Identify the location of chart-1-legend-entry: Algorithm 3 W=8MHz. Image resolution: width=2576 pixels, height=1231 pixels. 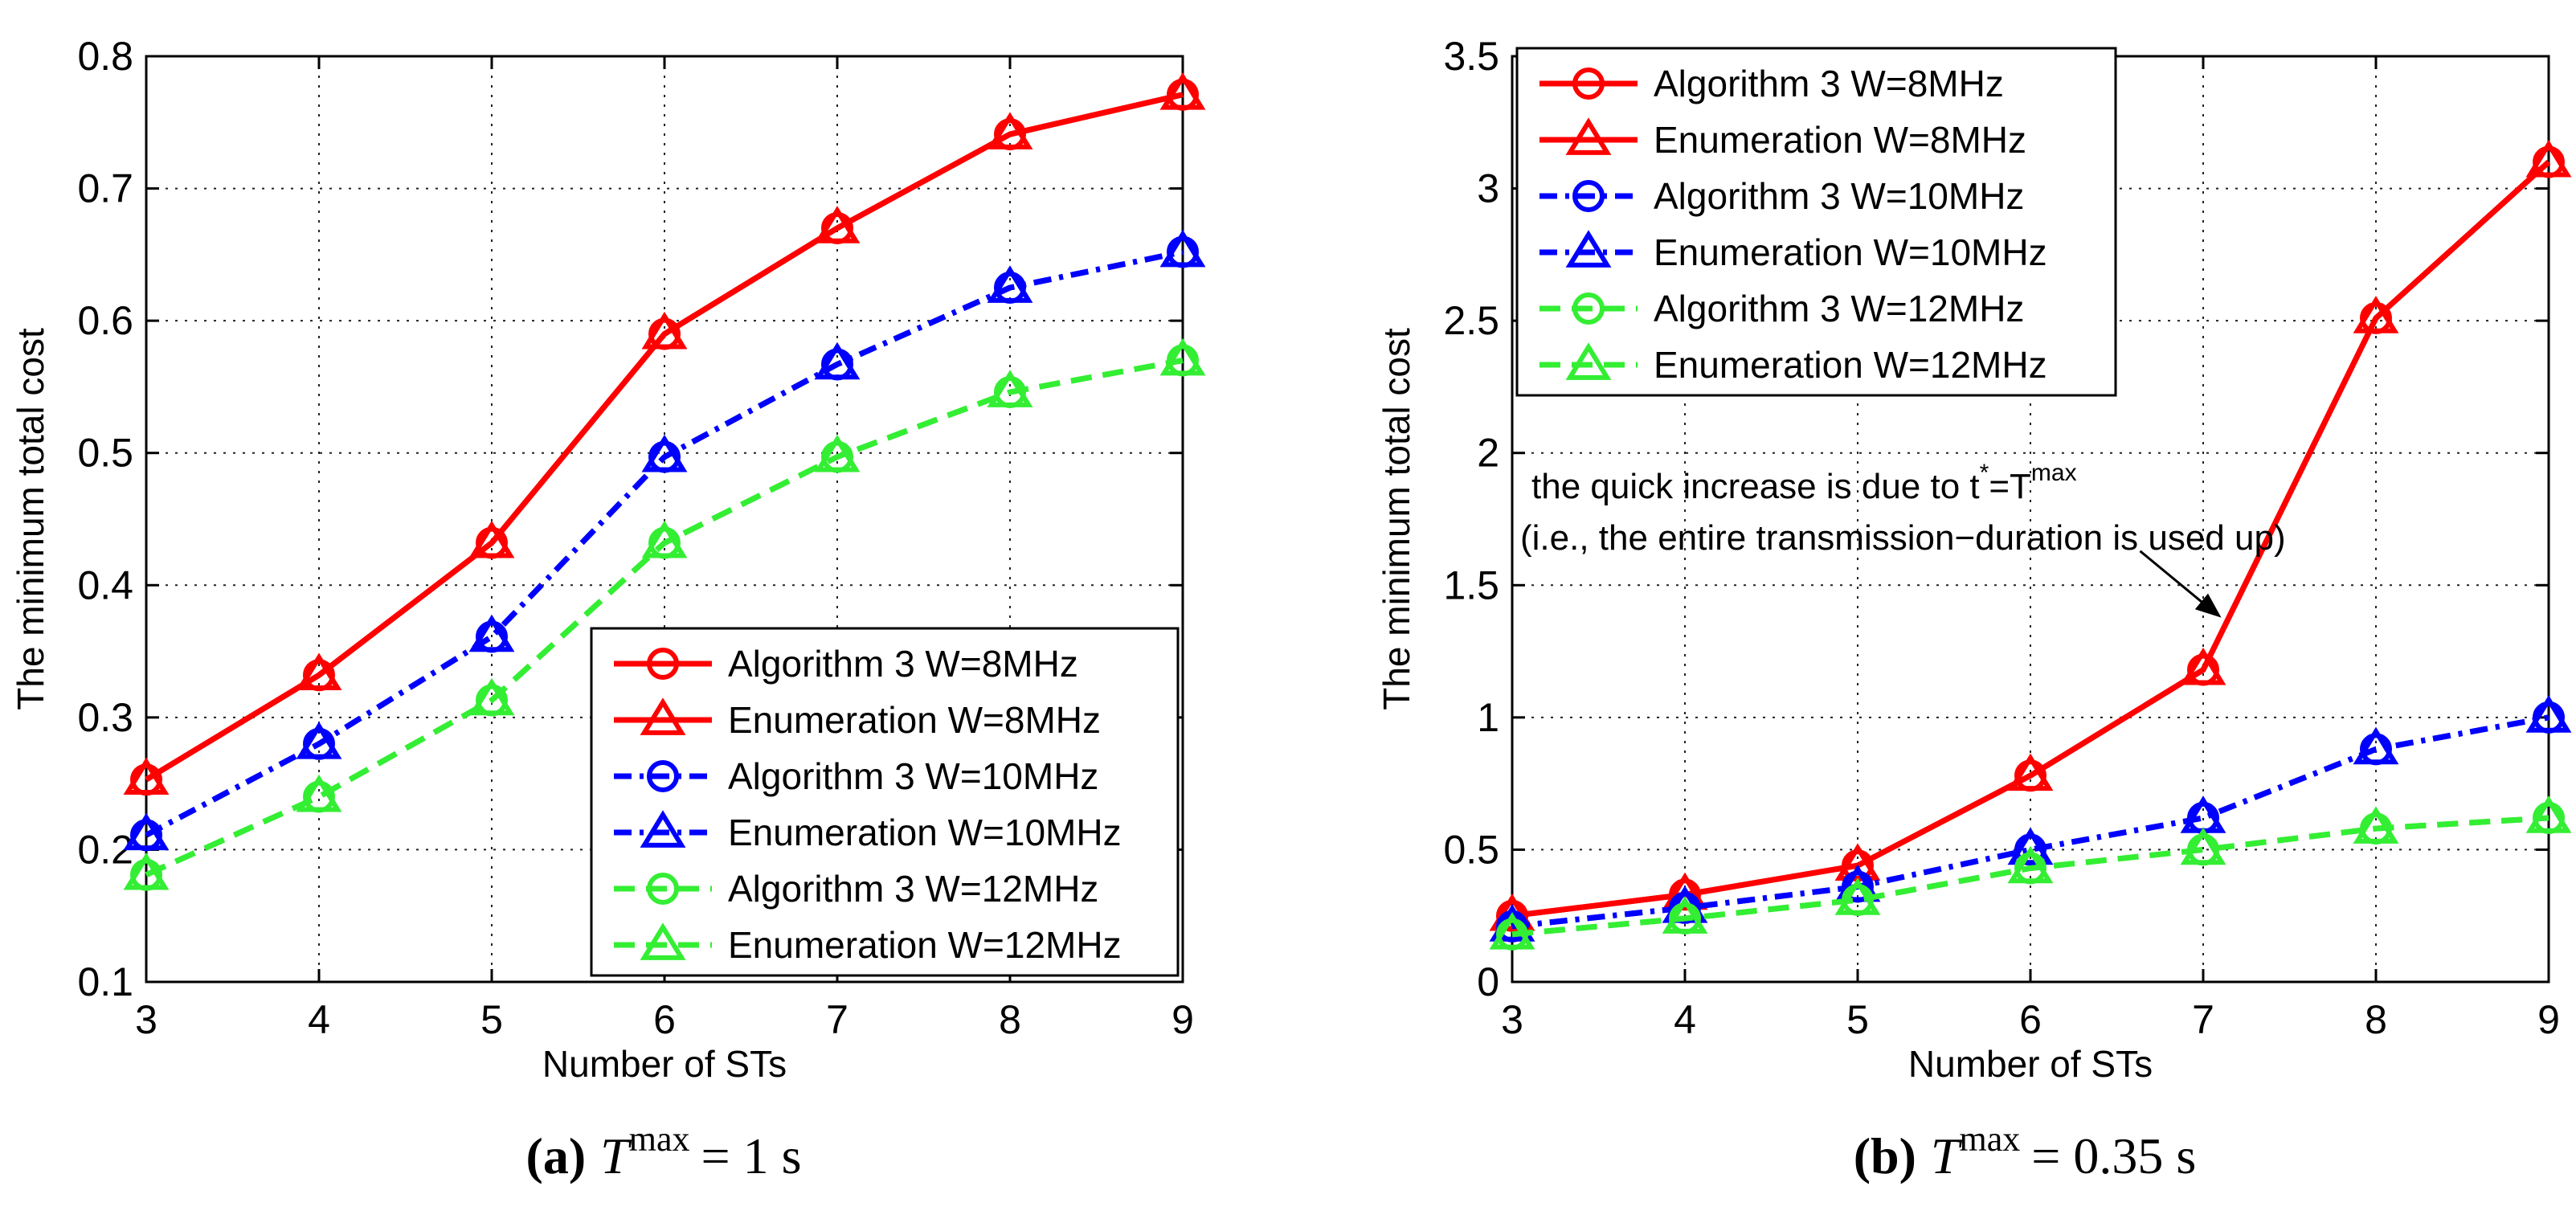
(846, 664).